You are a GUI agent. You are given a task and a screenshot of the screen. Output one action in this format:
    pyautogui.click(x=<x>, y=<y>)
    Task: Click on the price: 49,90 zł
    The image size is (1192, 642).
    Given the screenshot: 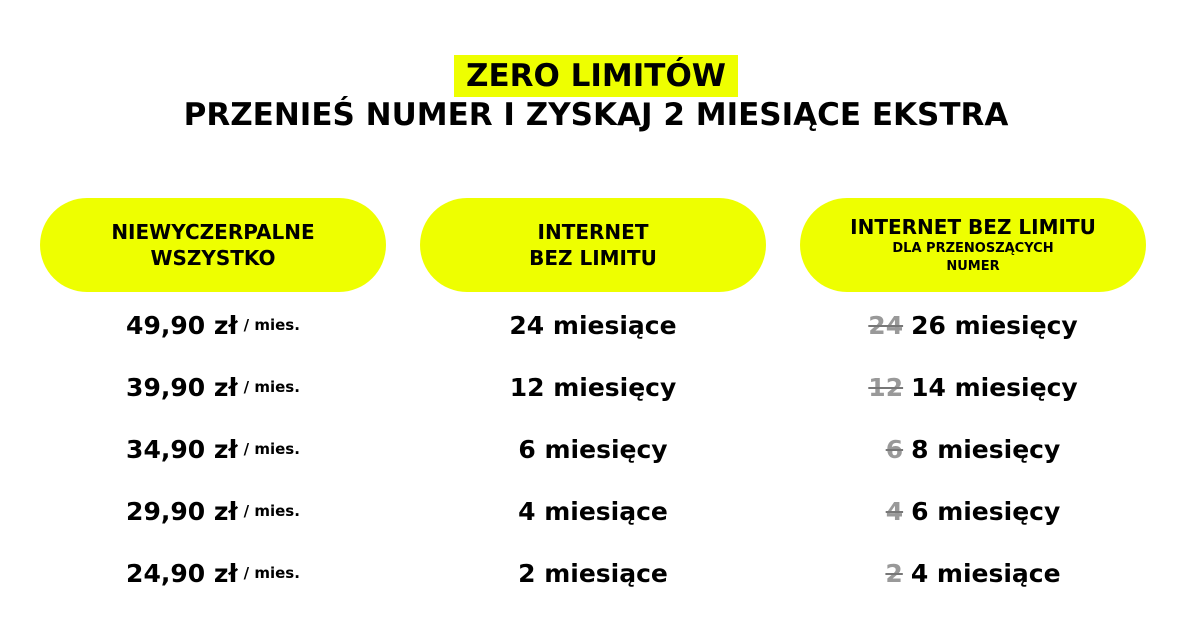 What is the action you would take?
    pyautogui.click(x=182, y=325)
    